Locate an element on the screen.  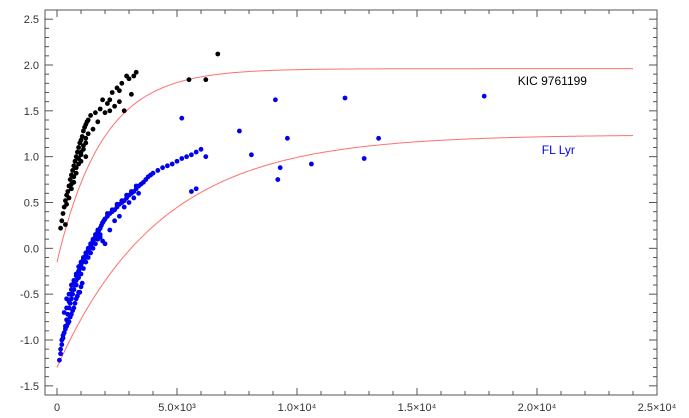
y-tick-label: -0.5 is located at coordinates (29, 295).